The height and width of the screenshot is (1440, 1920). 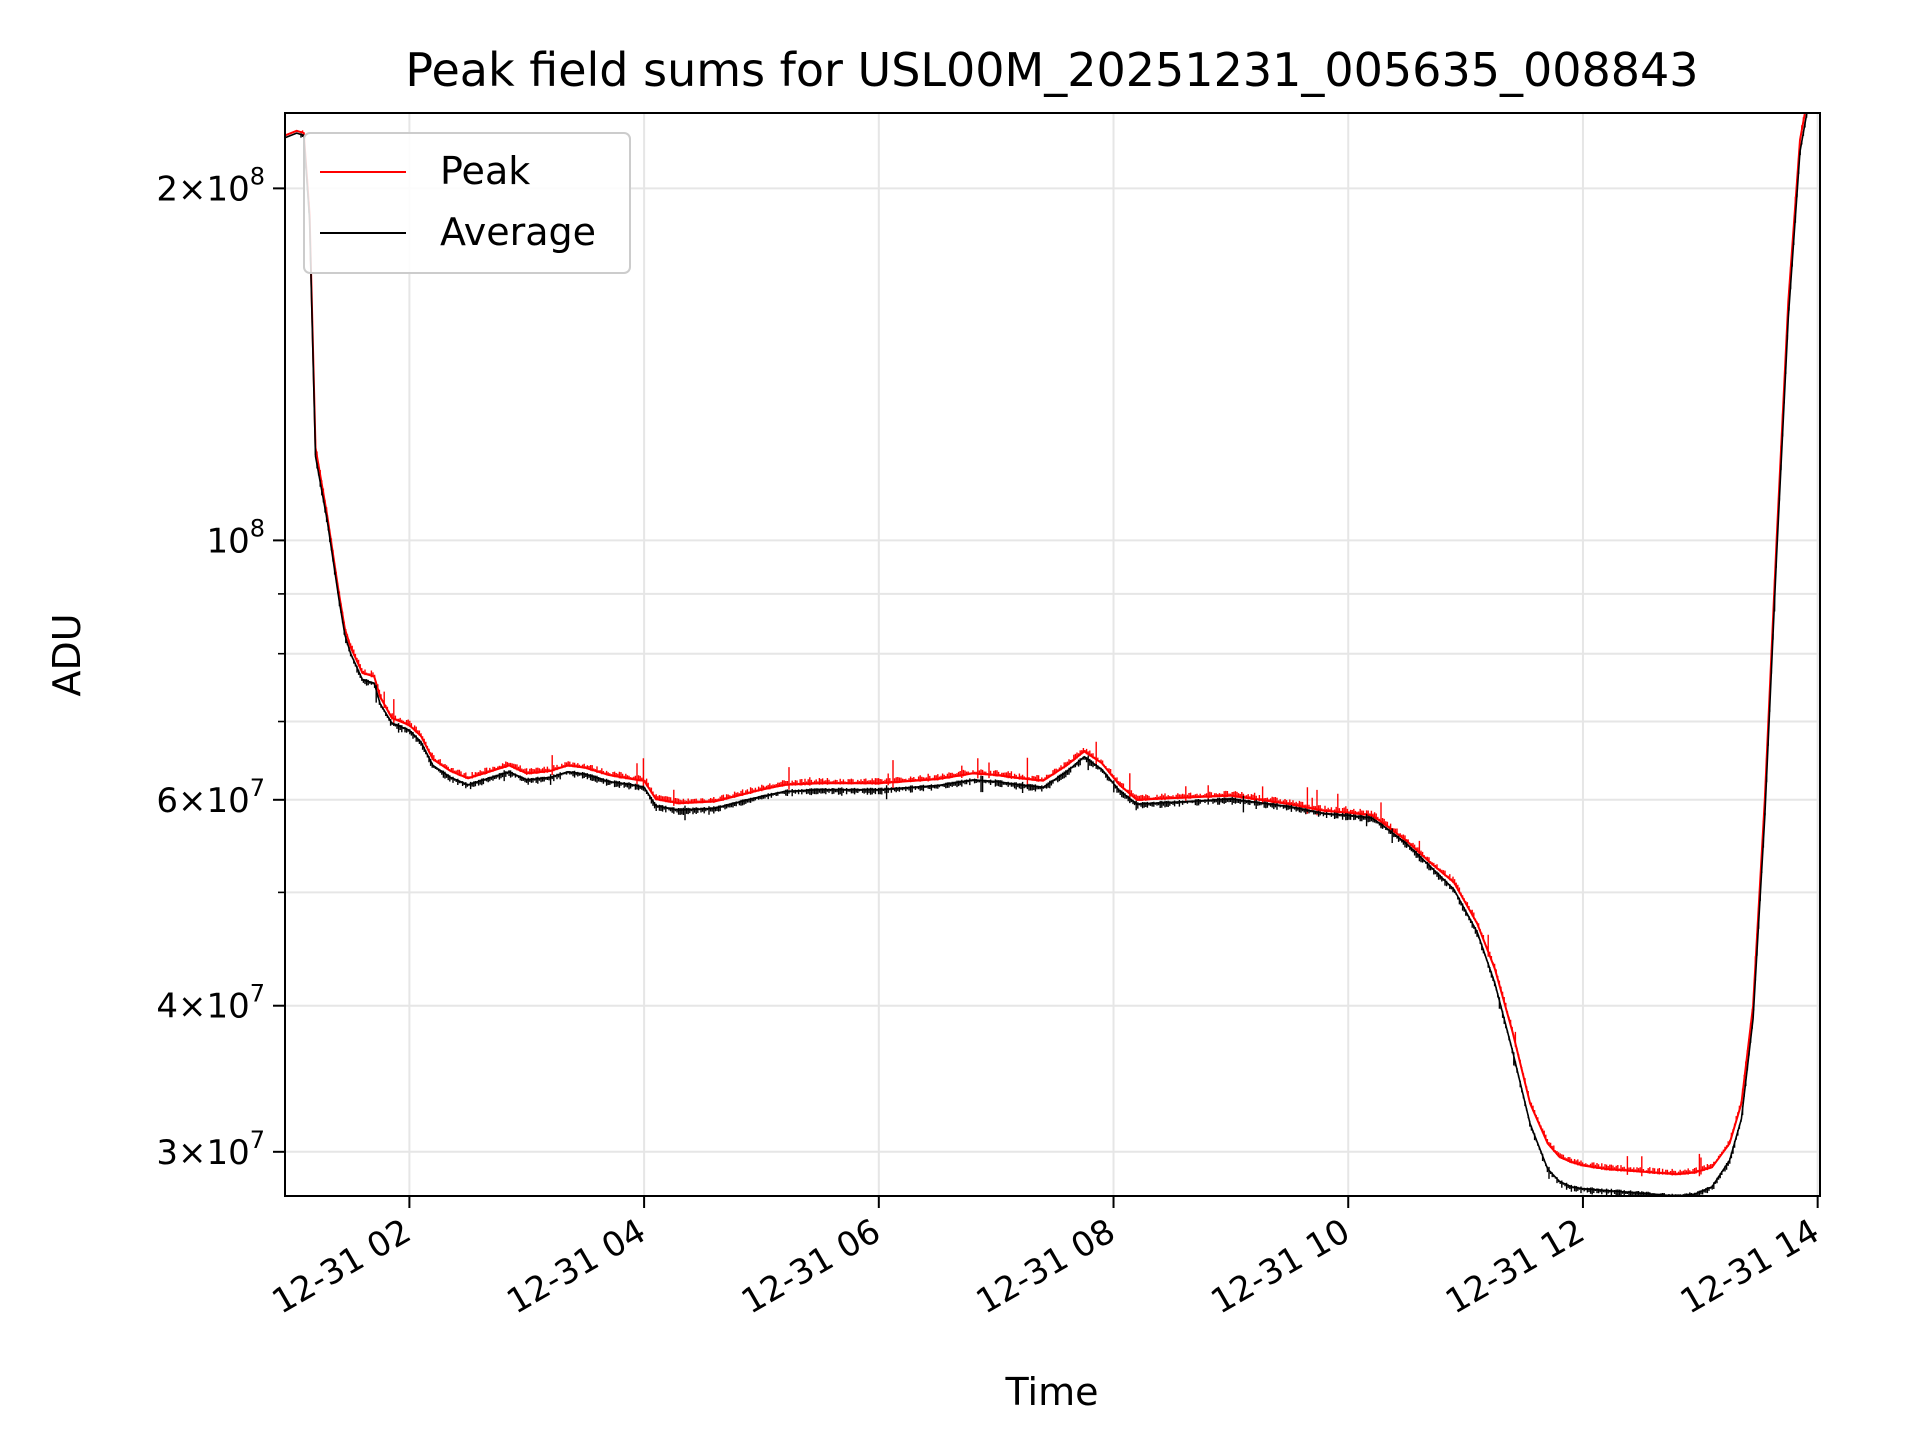 I want to click on y-tick-label: 6×107, so click(x=210, y=797).